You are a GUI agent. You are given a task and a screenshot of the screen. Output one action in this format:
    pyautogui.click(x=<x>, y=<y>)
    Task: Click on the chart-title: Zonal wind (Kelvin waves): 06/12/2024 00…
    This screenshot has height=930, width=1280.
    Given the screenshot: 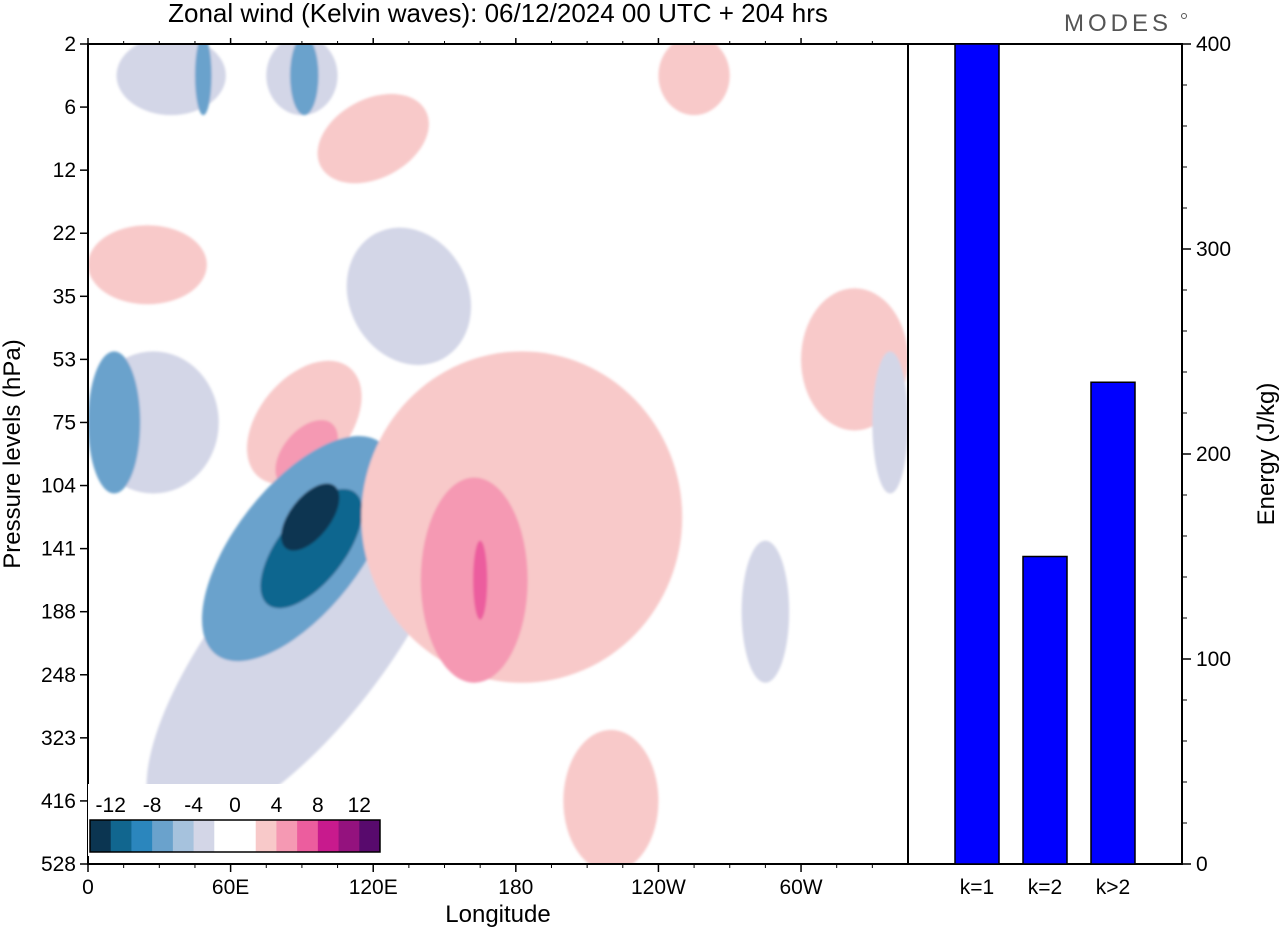 What is the action you would take?
    pyautogui.click(x=498, y=14)
    